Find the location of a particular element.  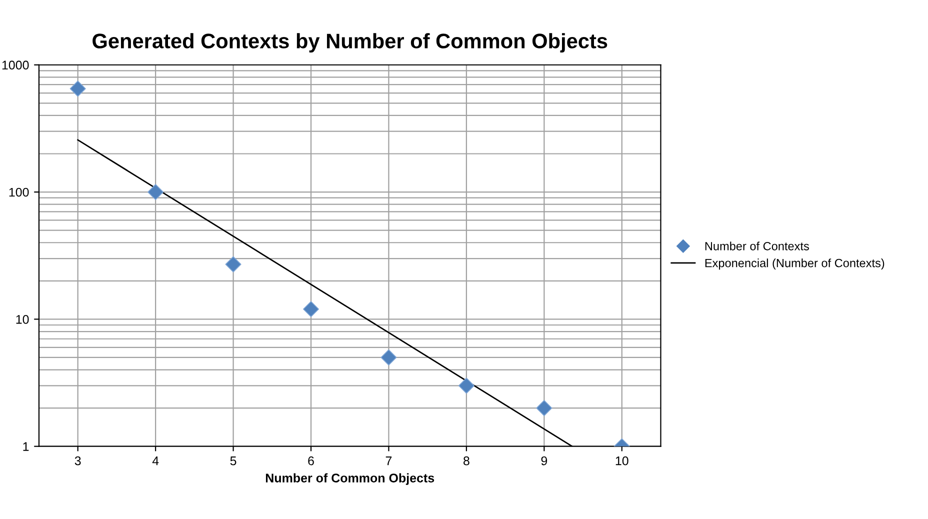

x-tick-label: 6 is located at coordinates (311, 461).